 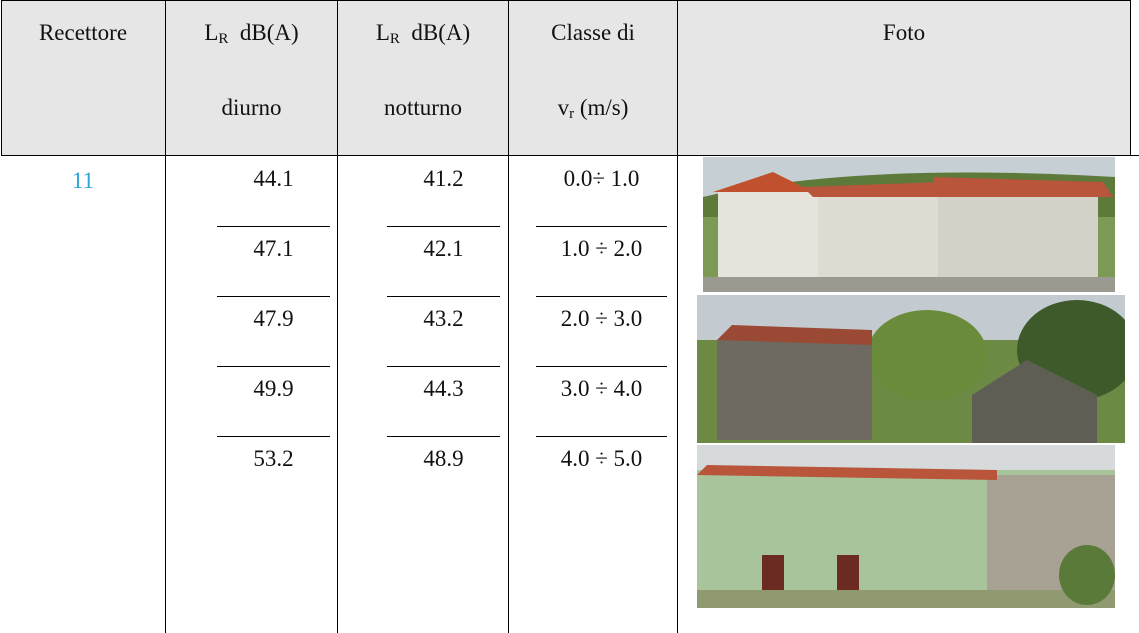 I want to click on table-cell: 44.3, so click(x=443, y=388).